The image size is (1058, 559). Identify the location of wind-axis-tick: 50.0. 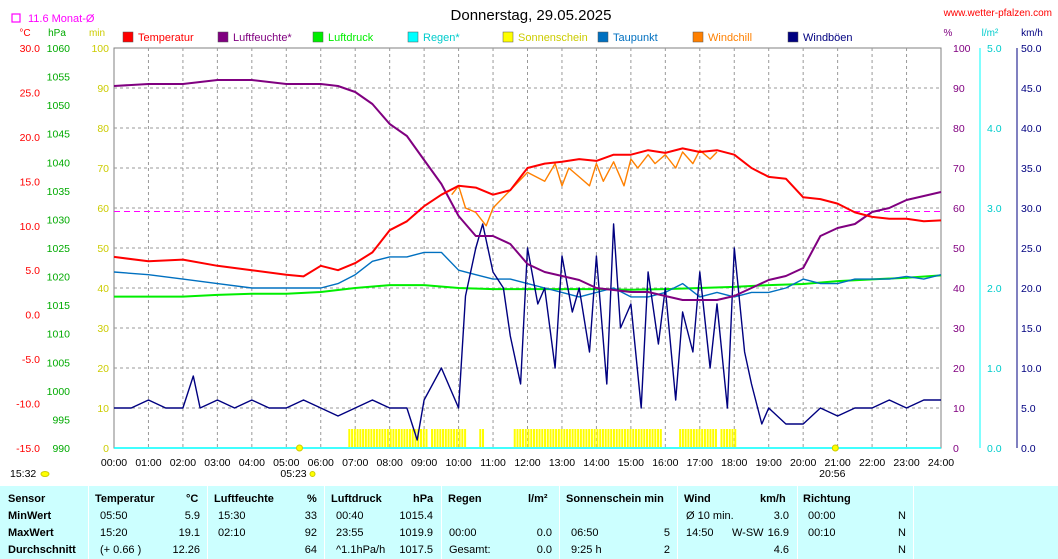
(1031, 49).